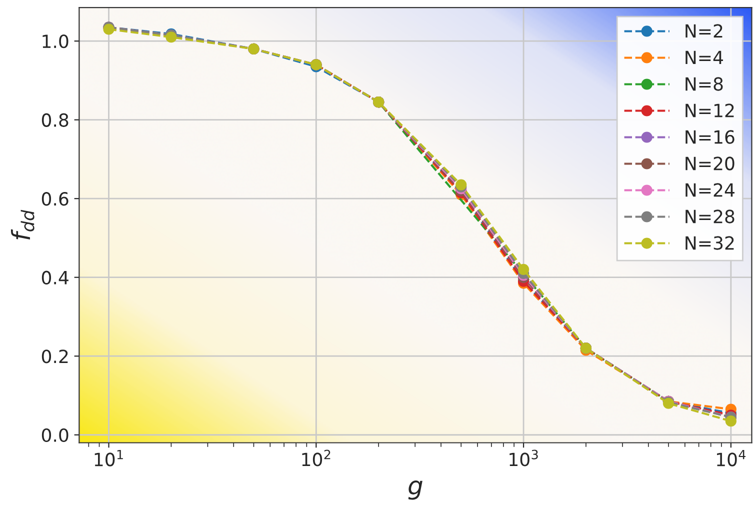 This screenshot has width=754, height=506. I want to click on x-tick-label: 10$^{2}$, so click(316, 458).